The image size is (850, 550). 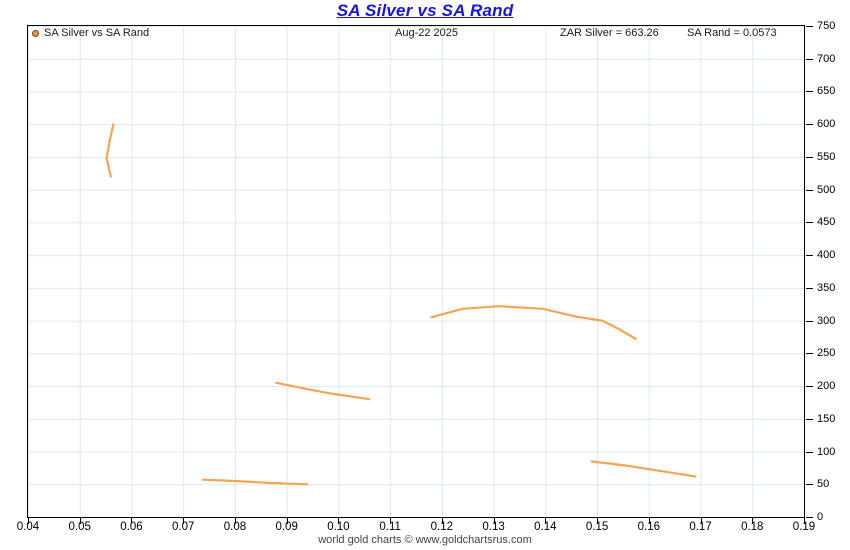 What do you see at coordinates (826, 320) in the screenshot?
I see `y-axis-label: 300` at bounding box center [826, 320].